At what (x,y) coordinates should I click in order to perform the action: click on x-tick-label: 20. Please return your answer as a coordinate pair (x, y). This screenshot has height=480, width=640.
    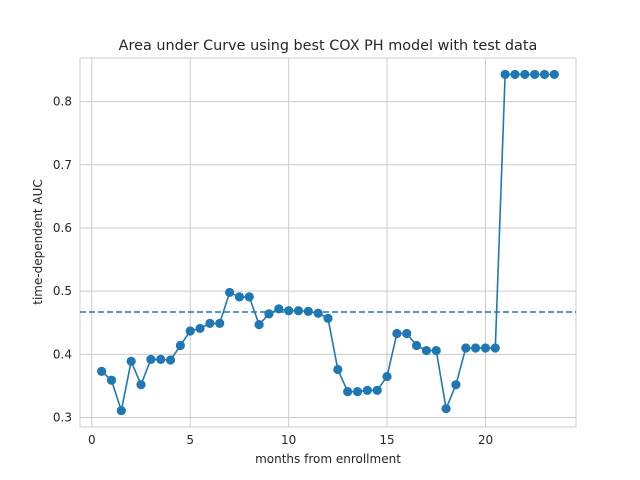
    Looking at the image, I should click on (485, 440).